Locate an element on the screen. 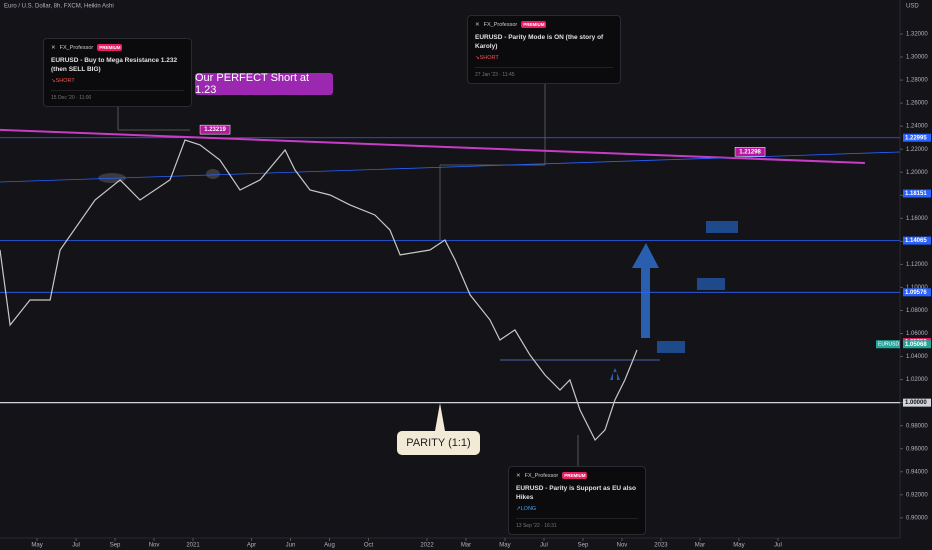 This screenshot has width=932, height=550. y-tick-label: 0.94000 is located at coordinates (917, 472).